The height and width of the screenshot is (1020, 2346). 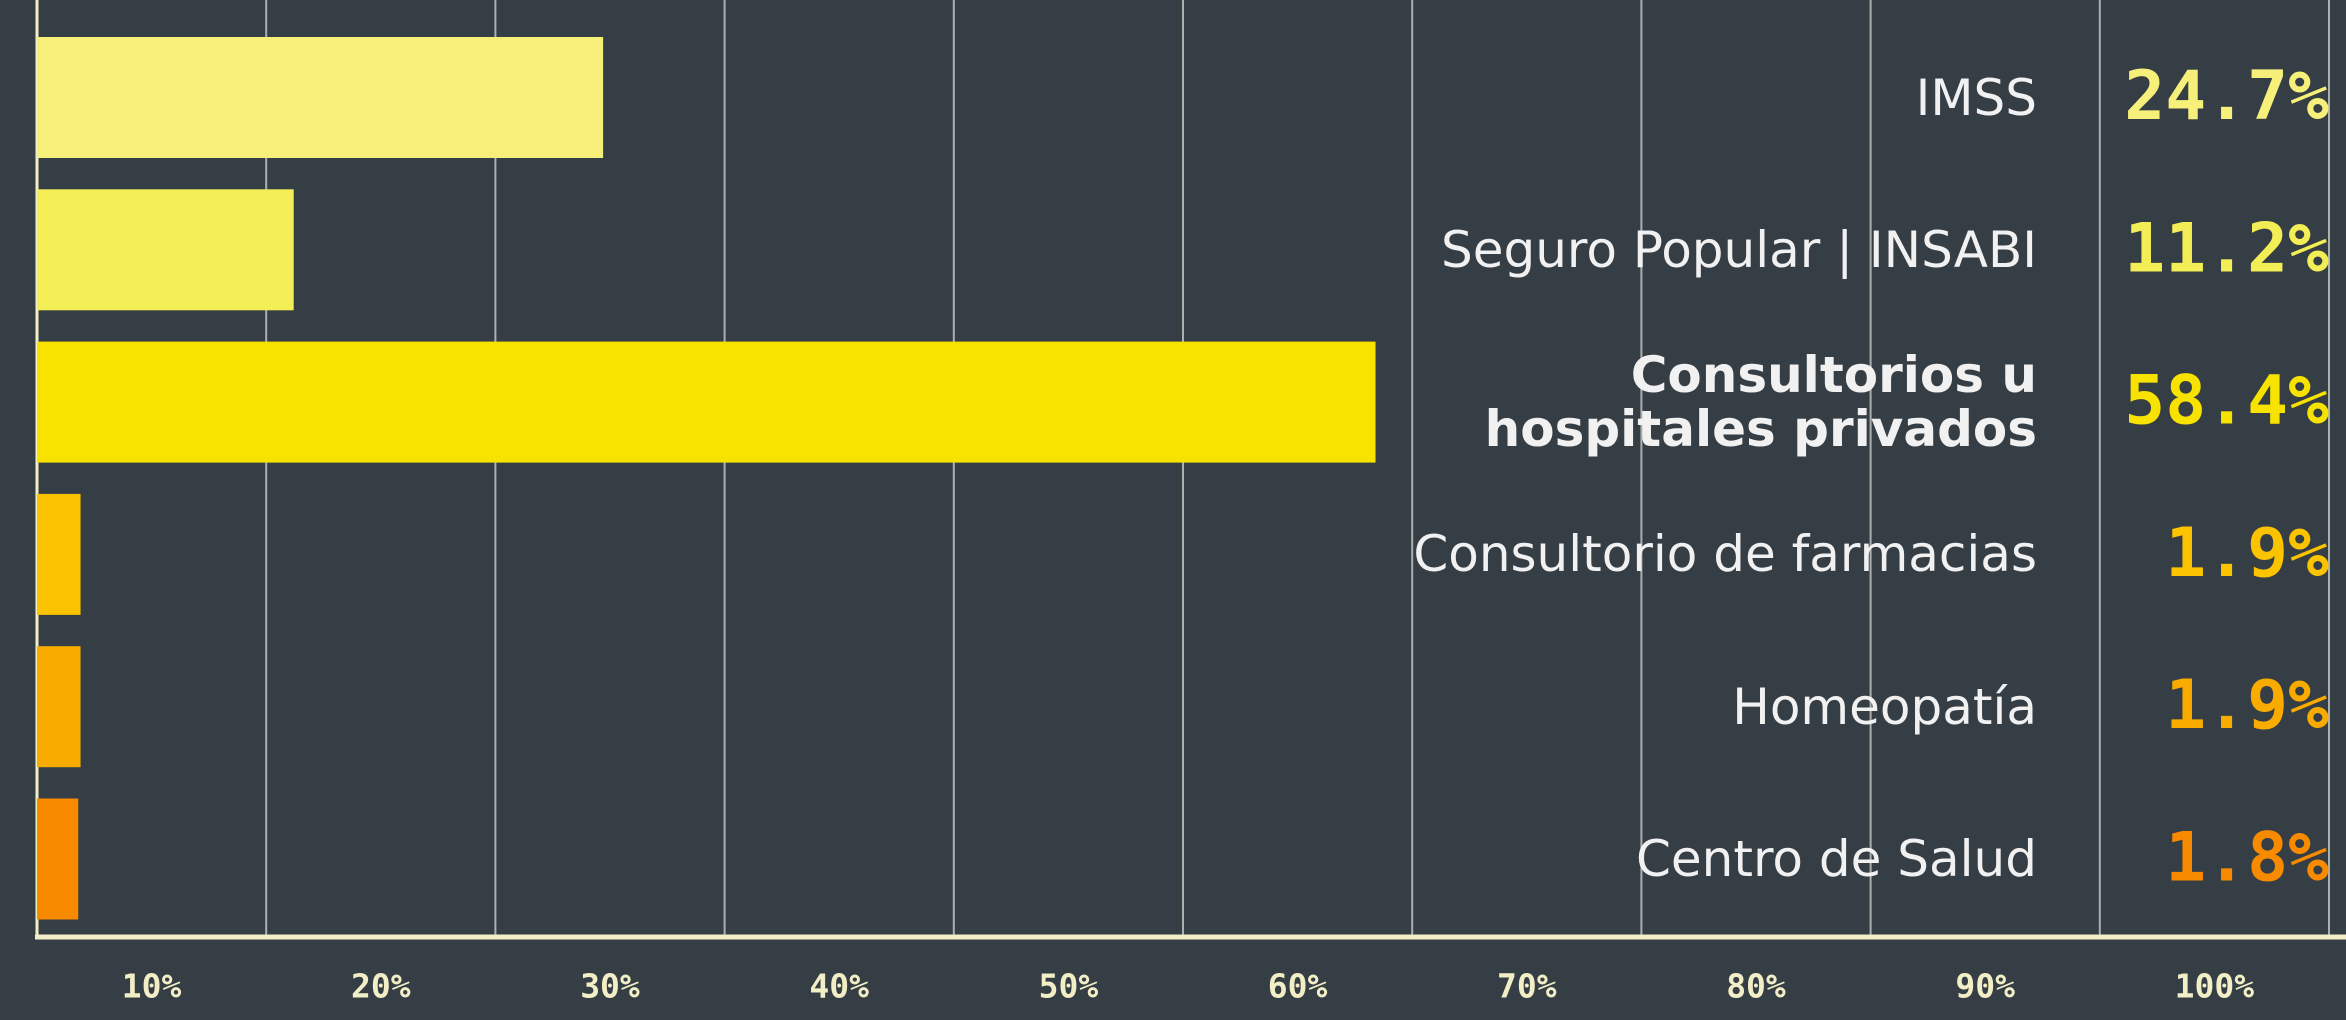 What do you see at coordinates (1298, 986) in the screenshot?
I see `x-tick-label: 60%` at bounding box center [1298, 986].